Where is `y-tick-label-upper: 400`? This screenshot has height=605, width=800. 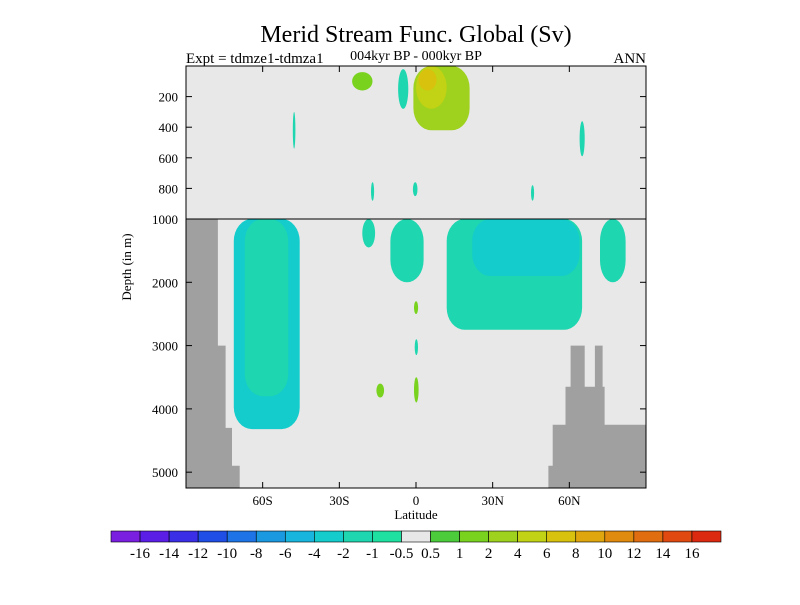 y-tick-label-upper: 400 is located at coordinates (169, 127).